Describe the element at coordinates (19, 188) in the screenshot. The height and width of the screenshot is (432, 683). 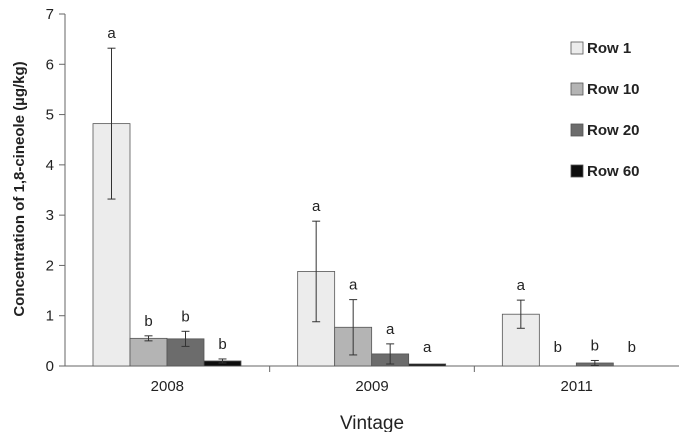
I see `y-axis-title: Concentration of 1,8-cineole (µg/kg)` at that location.